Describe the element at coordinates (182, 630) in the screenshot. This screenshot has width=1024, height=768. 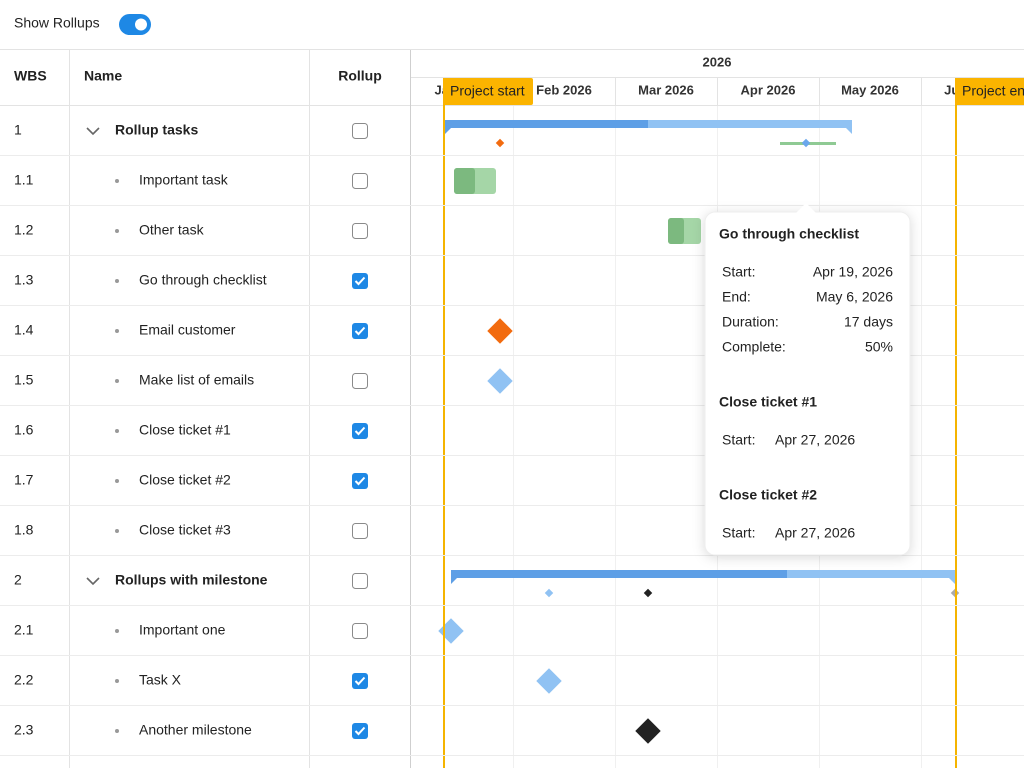
I see `task-name: Important one` at that location.